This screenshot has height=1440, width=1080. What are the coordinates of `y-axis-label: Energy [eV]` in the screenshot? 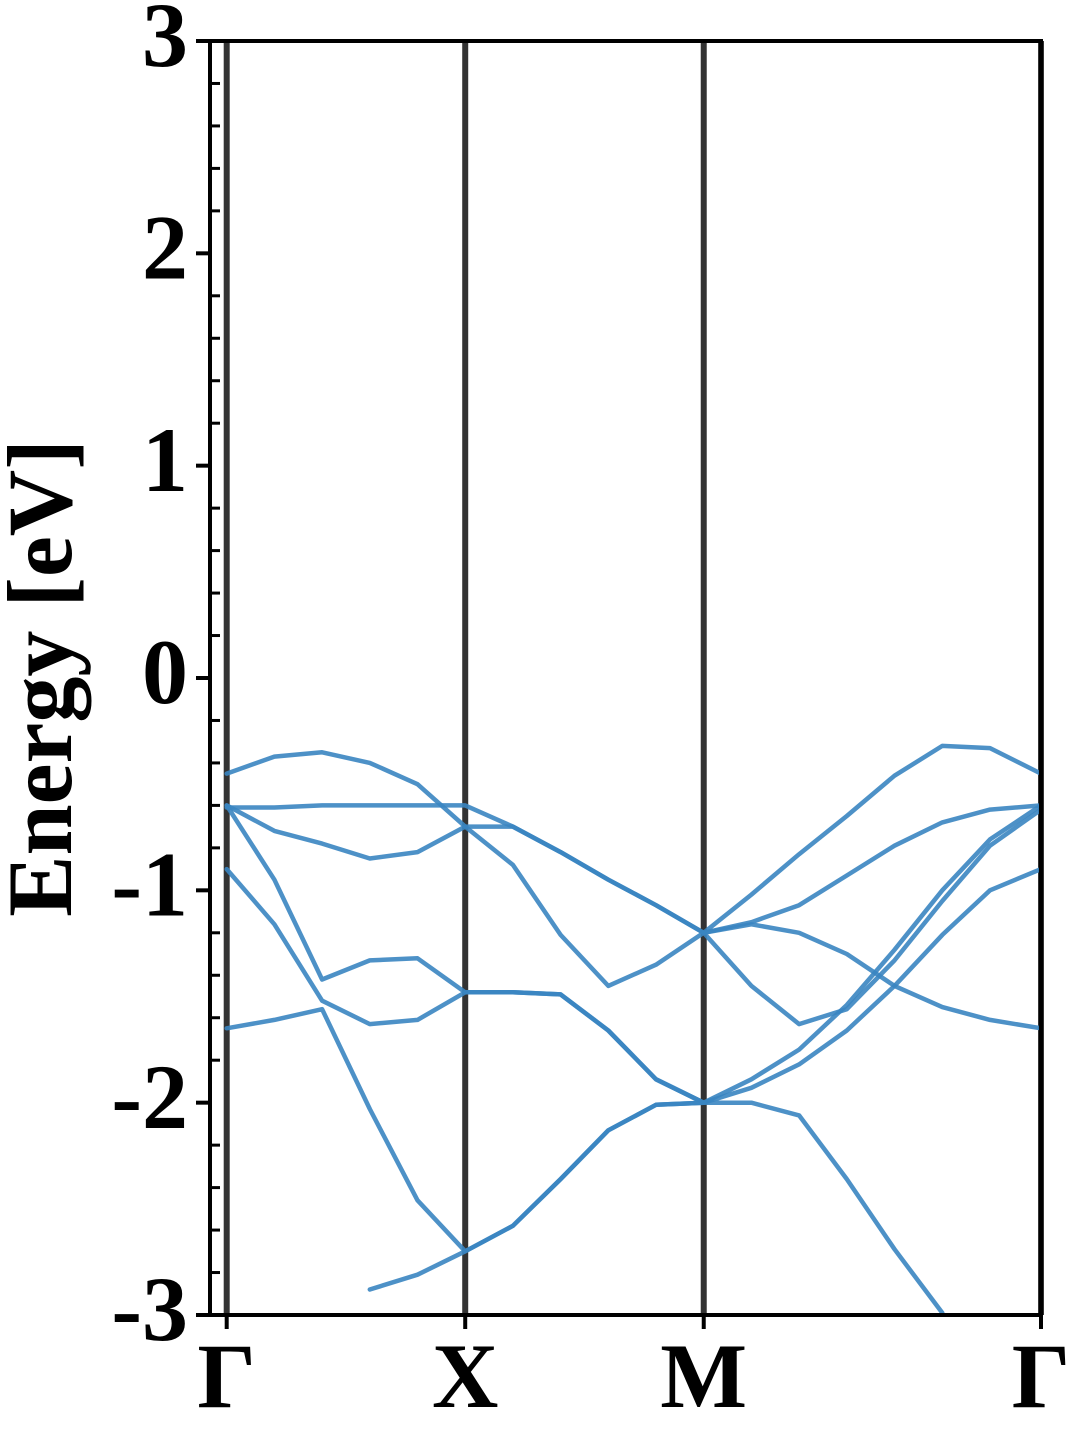 It's located at (45, 678).